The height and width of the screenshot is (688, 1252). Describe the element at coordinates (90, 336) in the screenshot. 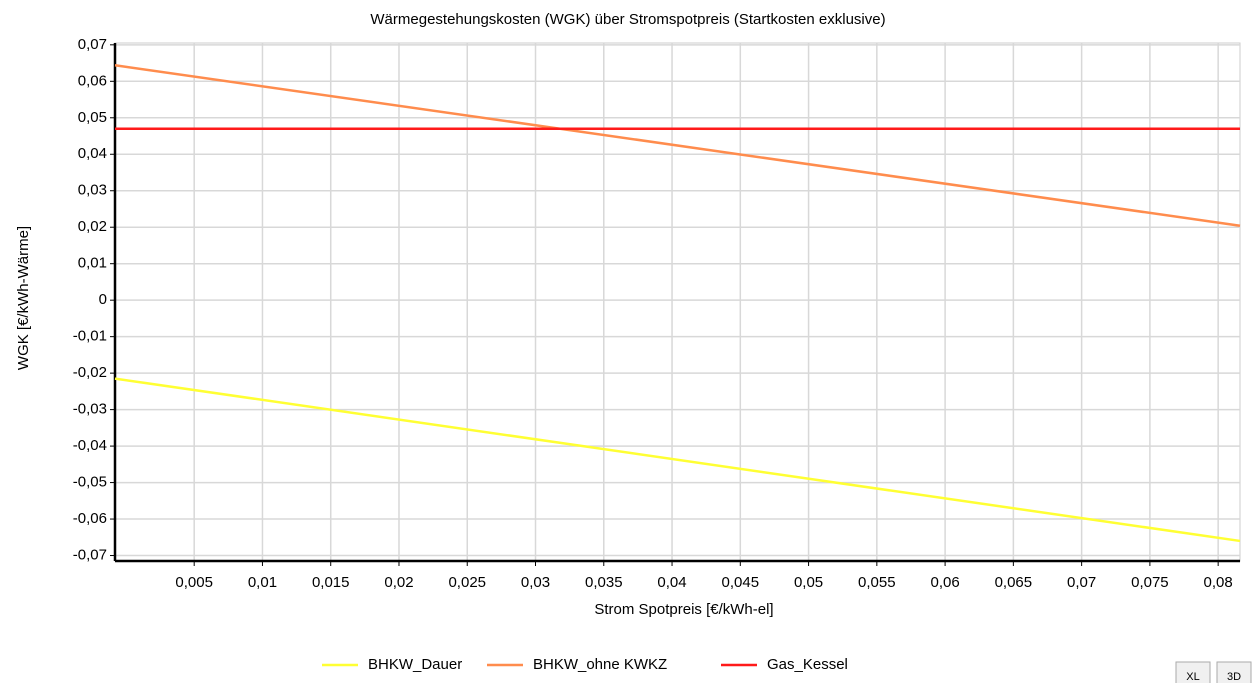

I see `y-tick-label: -0,01` at that location.